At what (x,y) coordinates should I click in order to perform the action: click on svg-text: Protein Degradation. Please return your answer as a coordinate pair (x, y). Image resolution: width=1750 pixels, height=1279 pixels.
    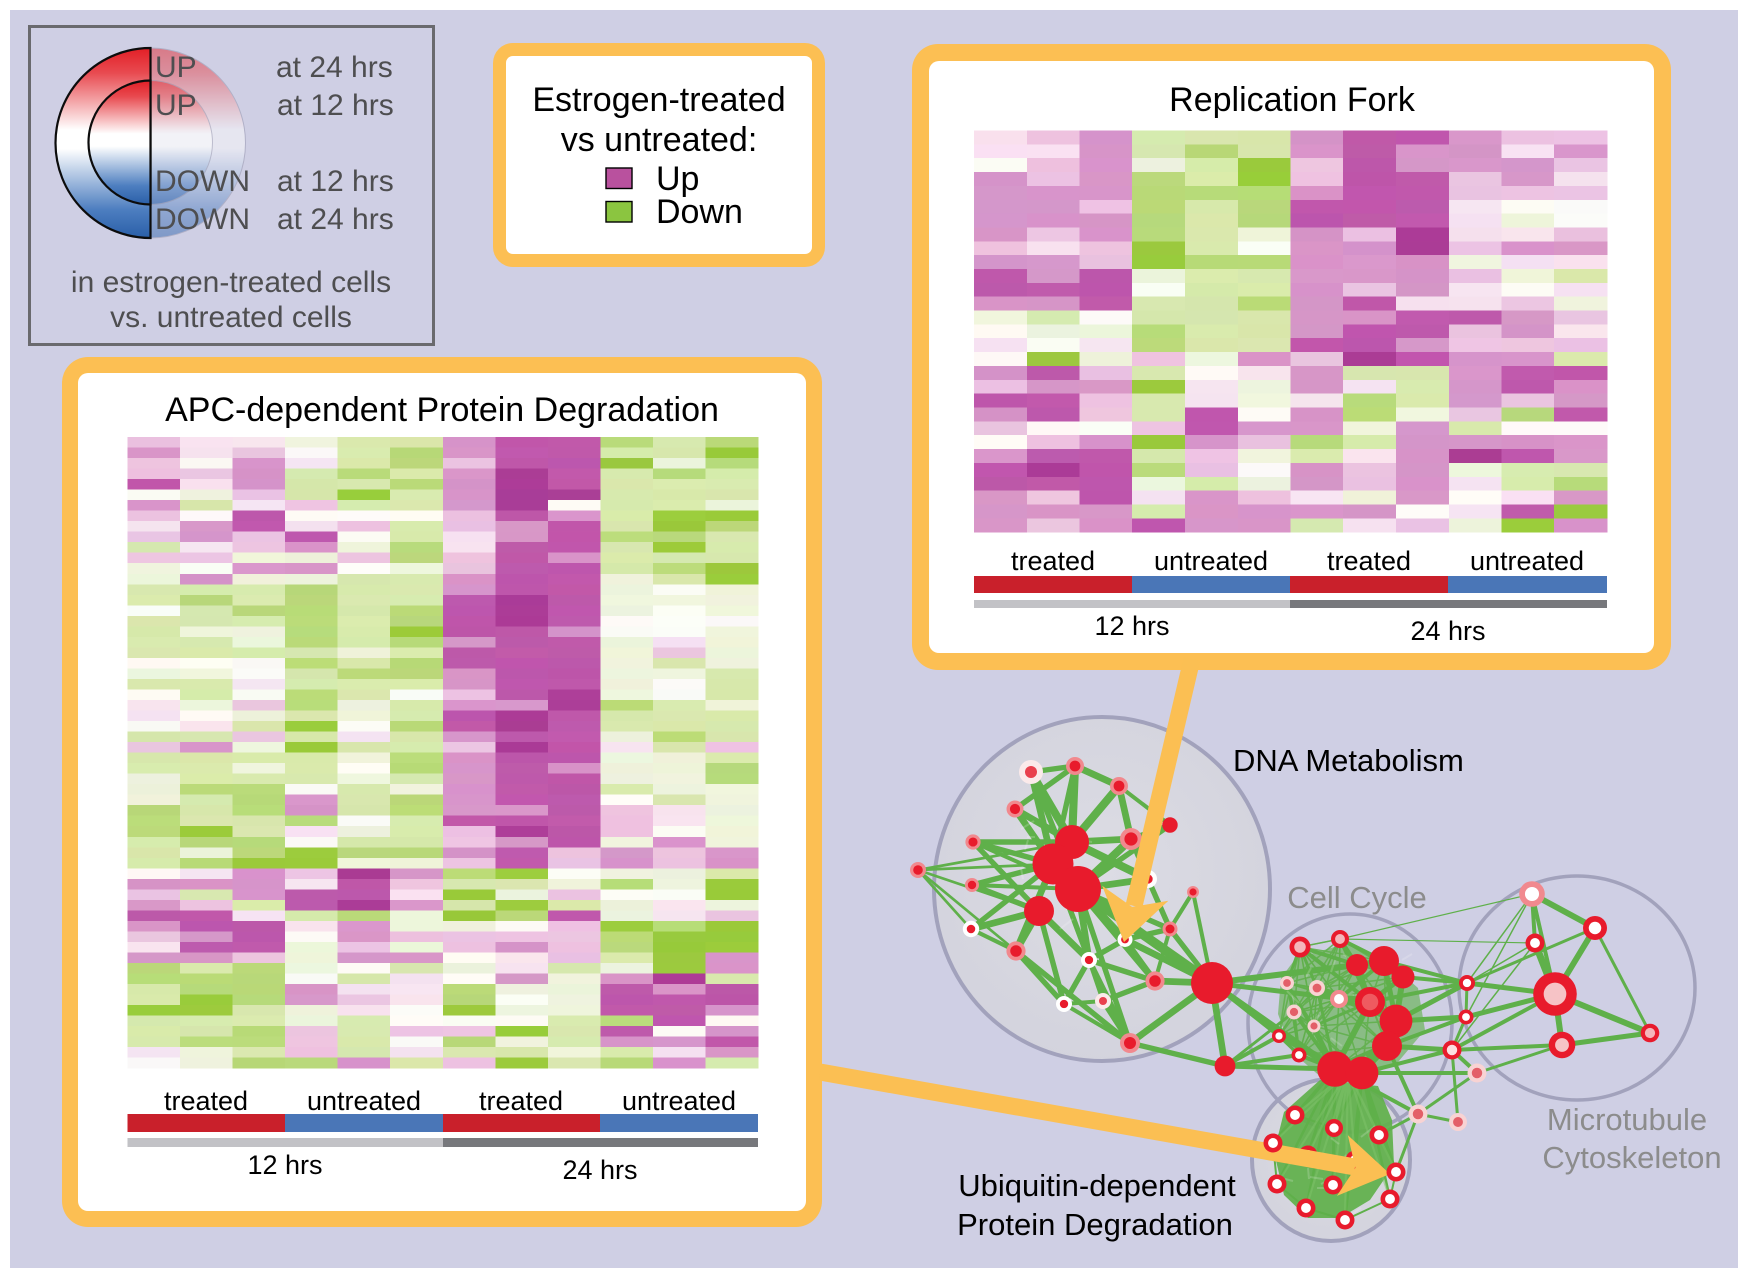
    Looking at the image, I should click on (1095, 1224).